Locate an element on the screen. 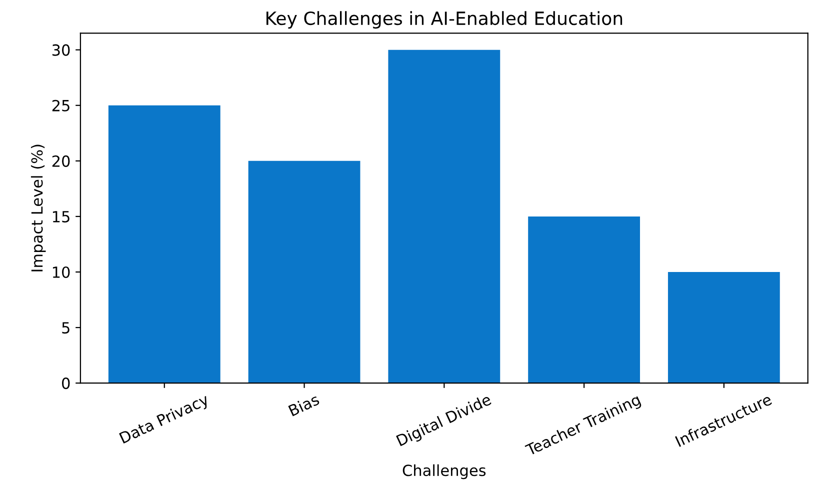 The image size is (821, 488). y-tick-label: 5 is located at coordinates (66, 328).